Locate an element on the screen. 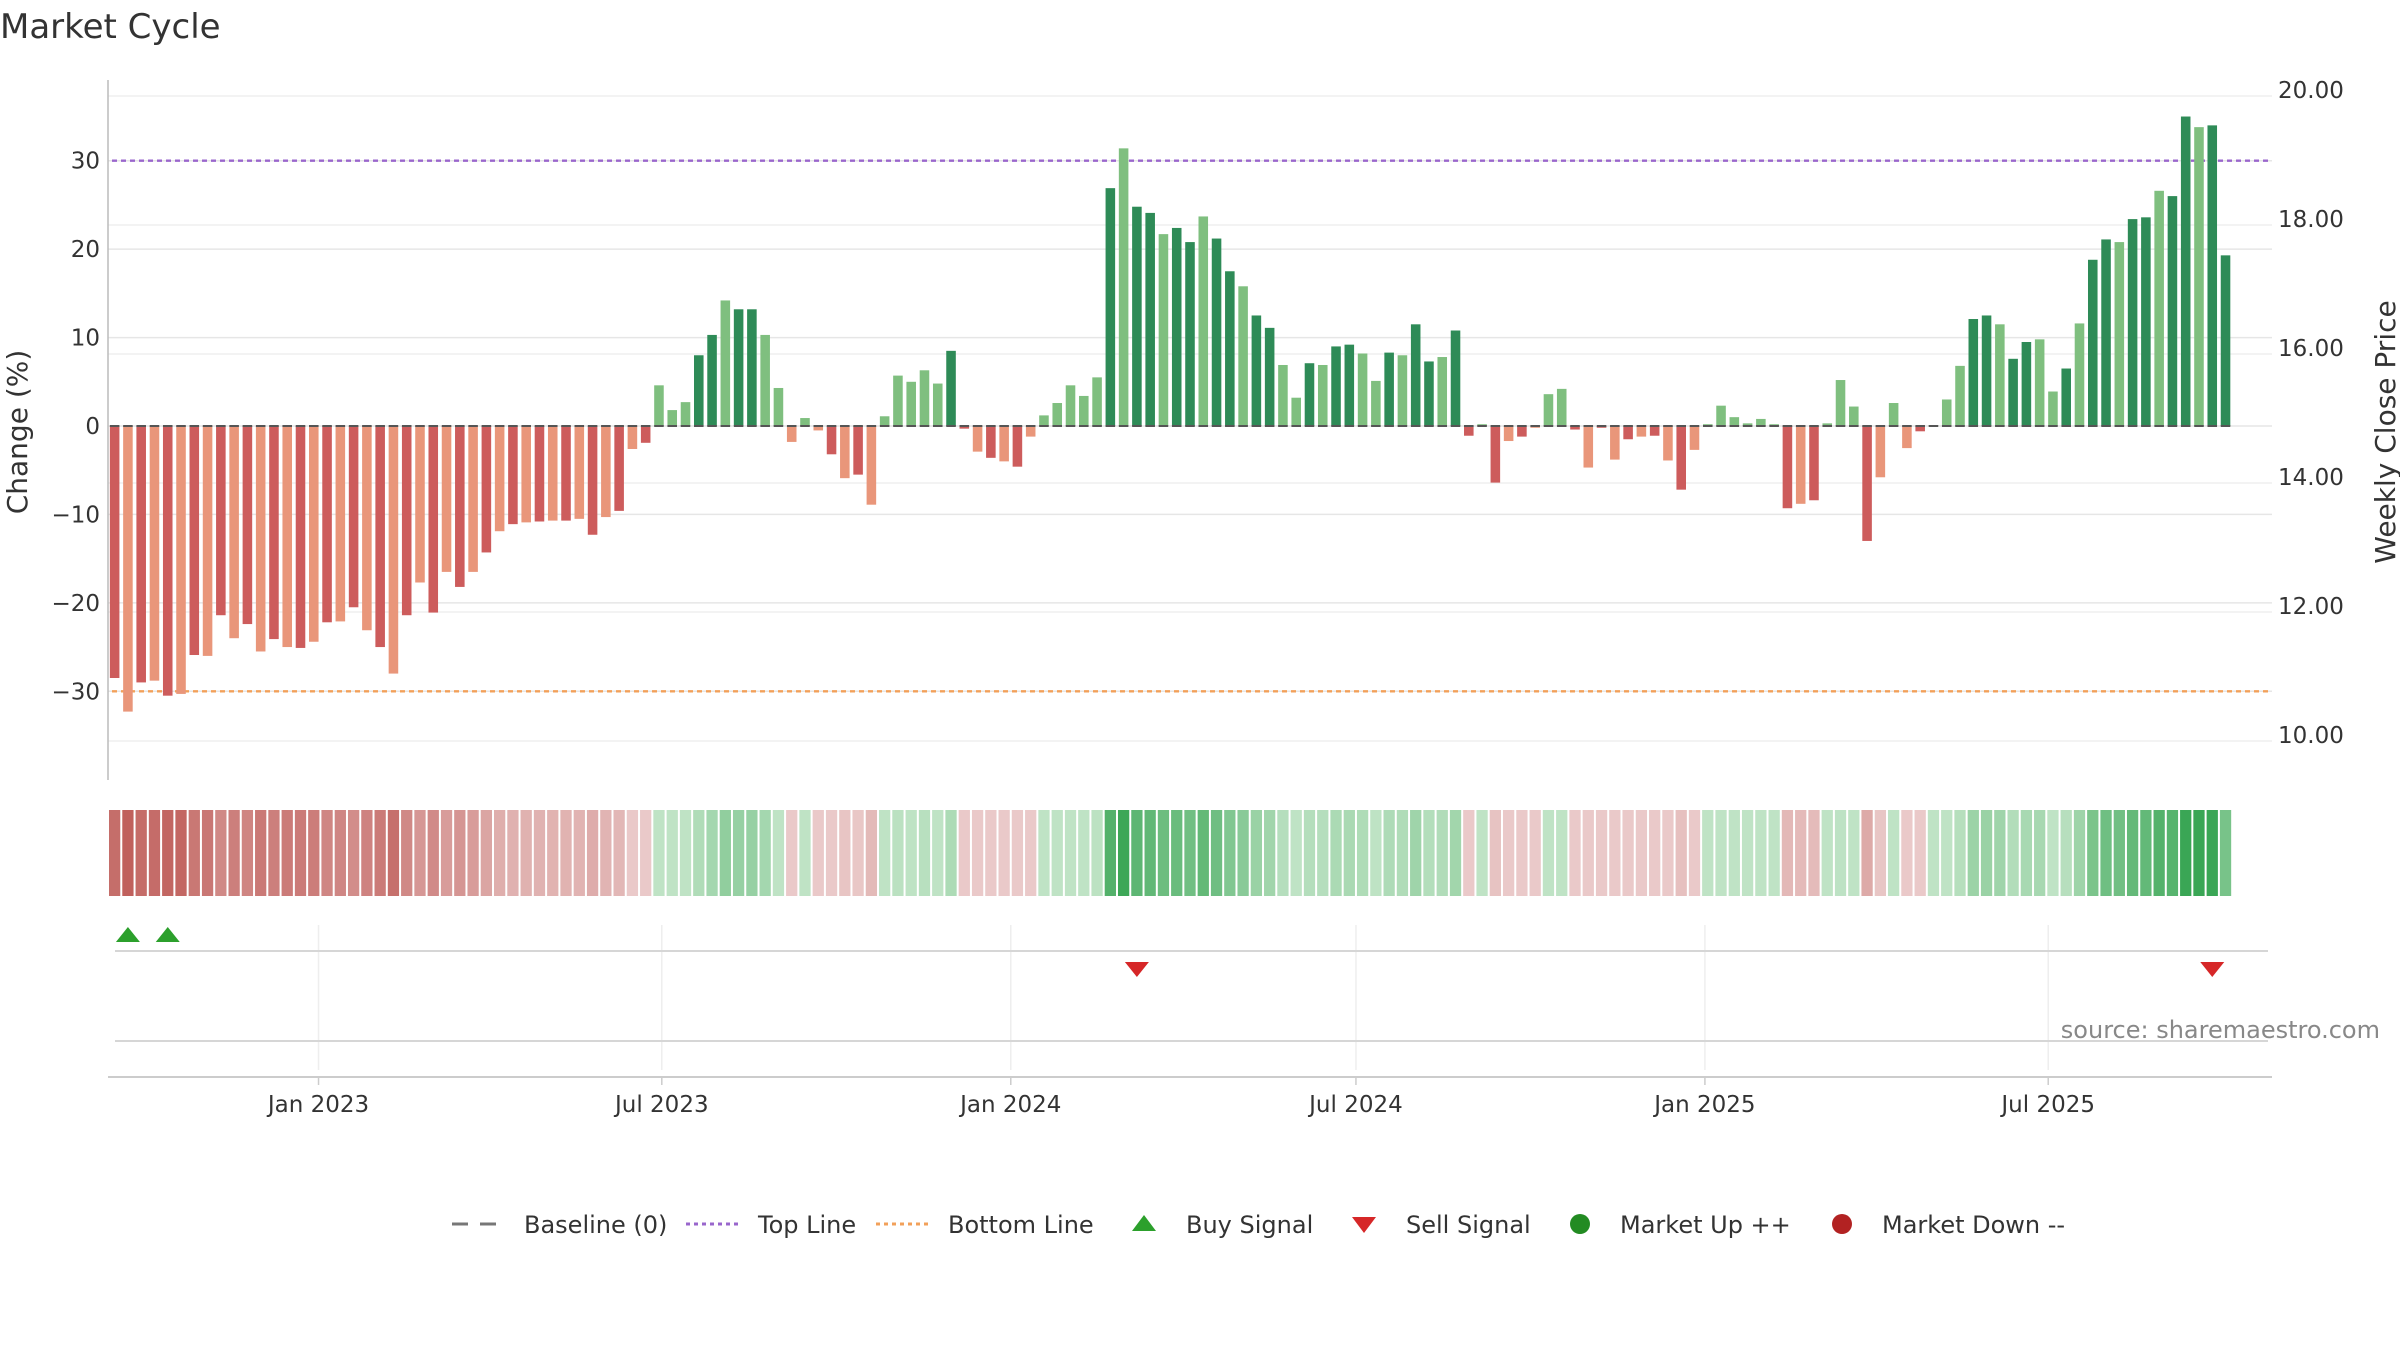 This screenshot has width=2400, height=1350. legend-item: Market Down -- is located at coordinates (1948, 1225).